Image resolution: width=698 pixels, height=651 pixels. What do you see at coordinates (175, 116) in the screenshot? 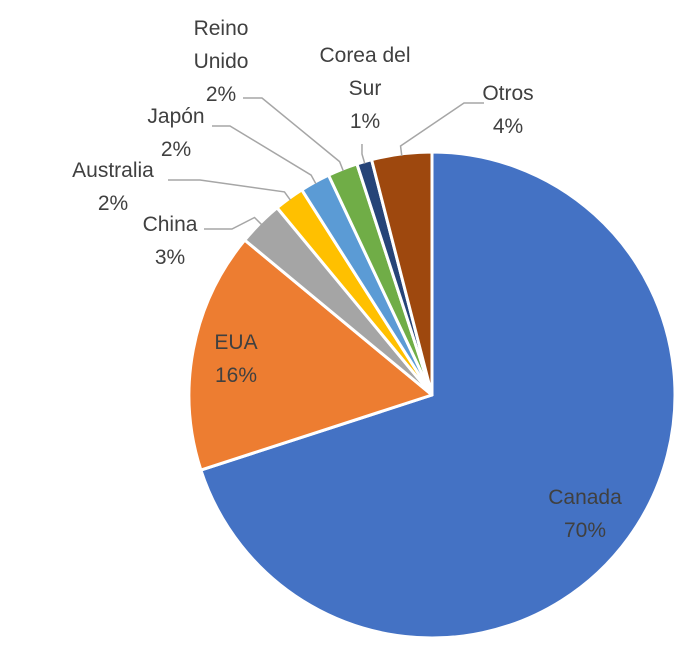
I see `slice-category-label-japon: Japón` at bounding box center [175, 116].